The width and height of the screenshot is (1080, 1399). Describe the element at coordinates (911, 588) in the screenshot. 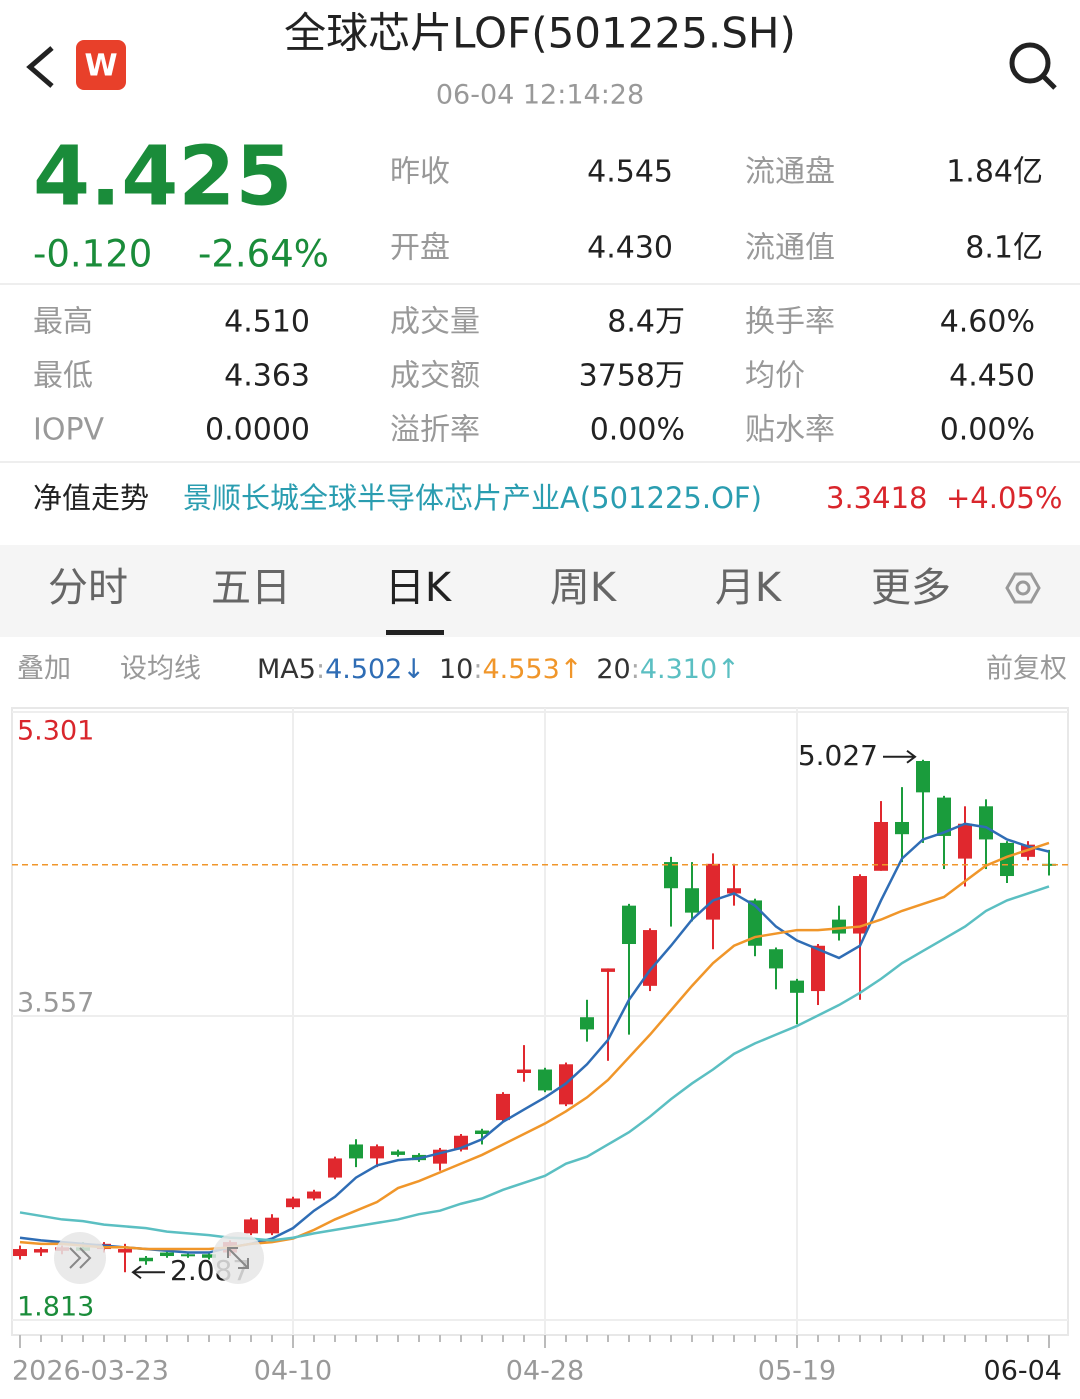

I see `tab: 更多` at that location.